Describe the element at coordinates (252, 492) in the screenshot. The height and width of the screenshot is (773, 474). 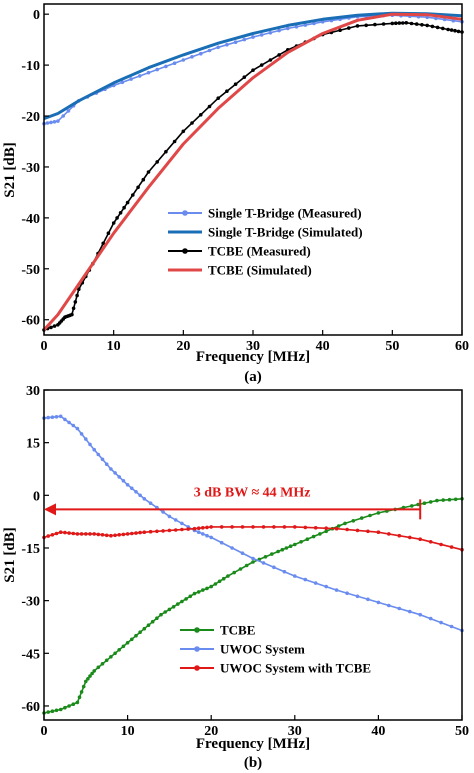
I see `bandwidth-annotation-text: 3 dB BW ≈ 44 MHz` at that location.